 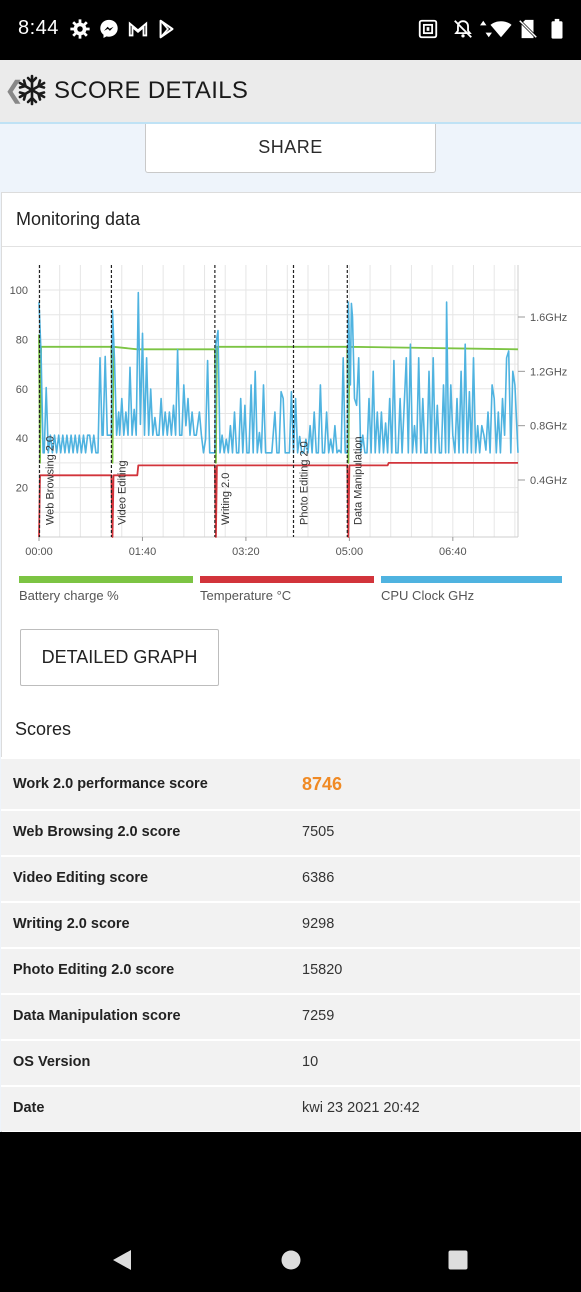 I want to click on score-label: Date, so click(x=29, y=1108).